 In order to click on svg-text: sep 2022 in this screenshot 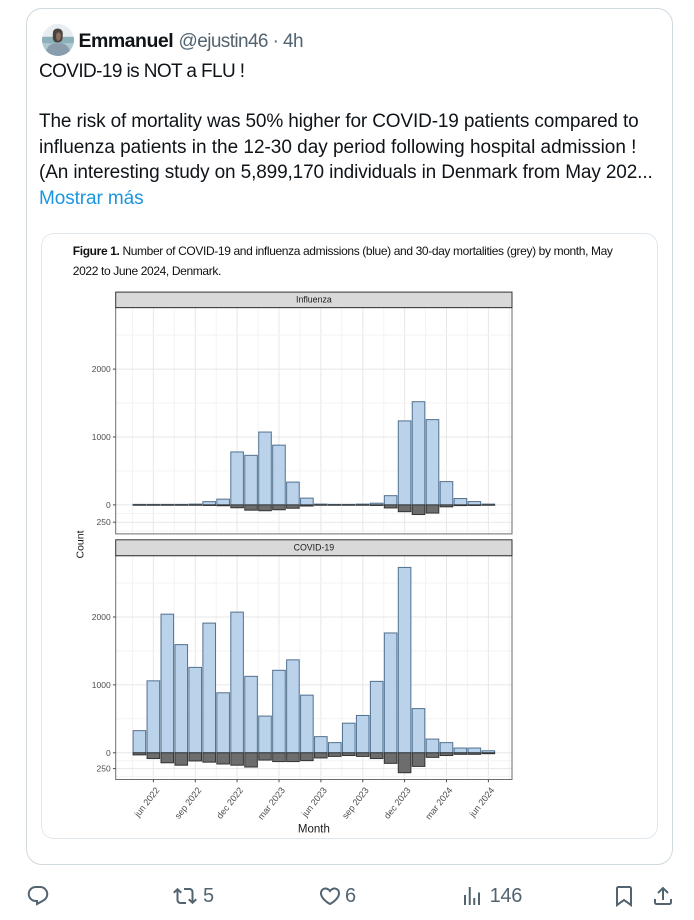, I will do `click(188, 802)`.